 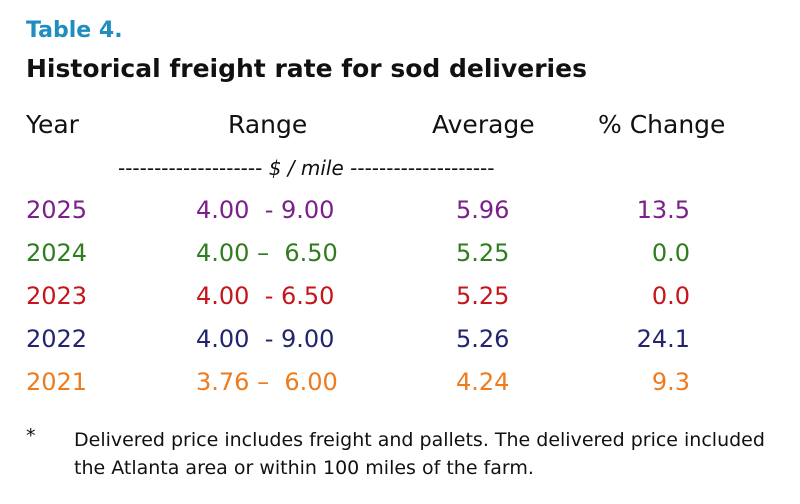 What do you see at coordinates (400, 213) in the screenshot?
I see `table-row: 2025 4.00 - 9.00 5.96 13.5` at bounding box center [400, 213].